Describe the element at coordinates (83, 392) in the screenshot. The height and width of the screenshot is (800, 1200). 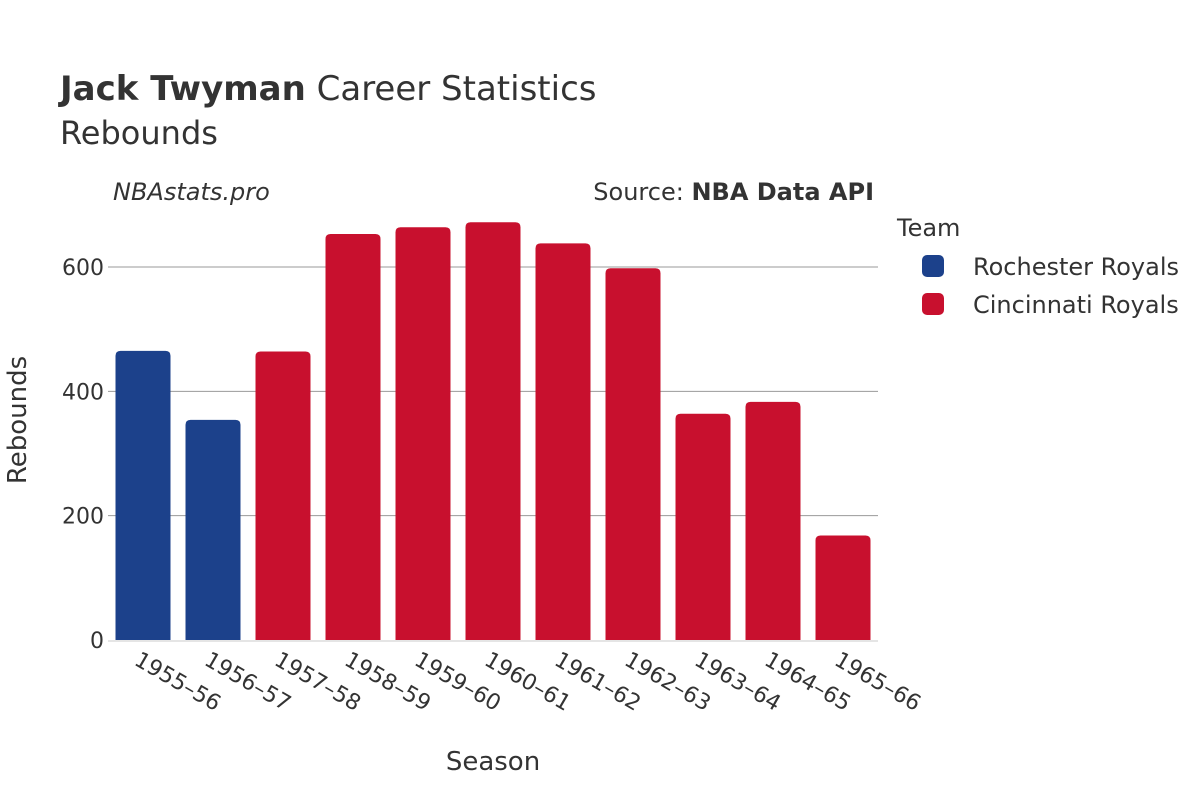
I see `y-tick-label-400: 400` at that location.